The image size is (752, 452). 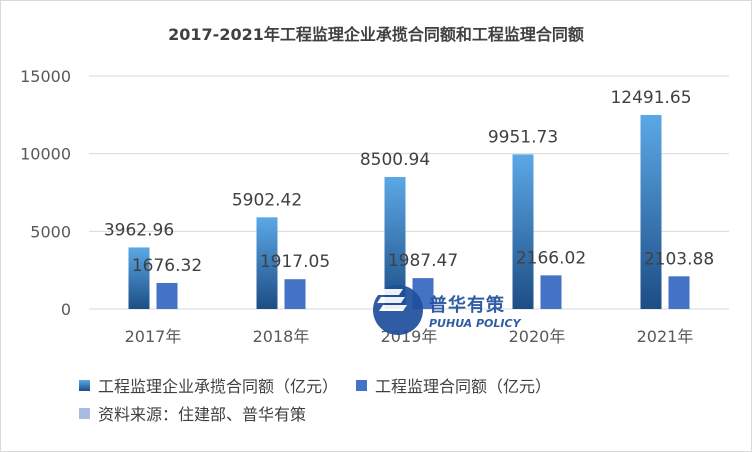 I want to click on data-label-series2: 1917.05, so click(x=295, y=262).